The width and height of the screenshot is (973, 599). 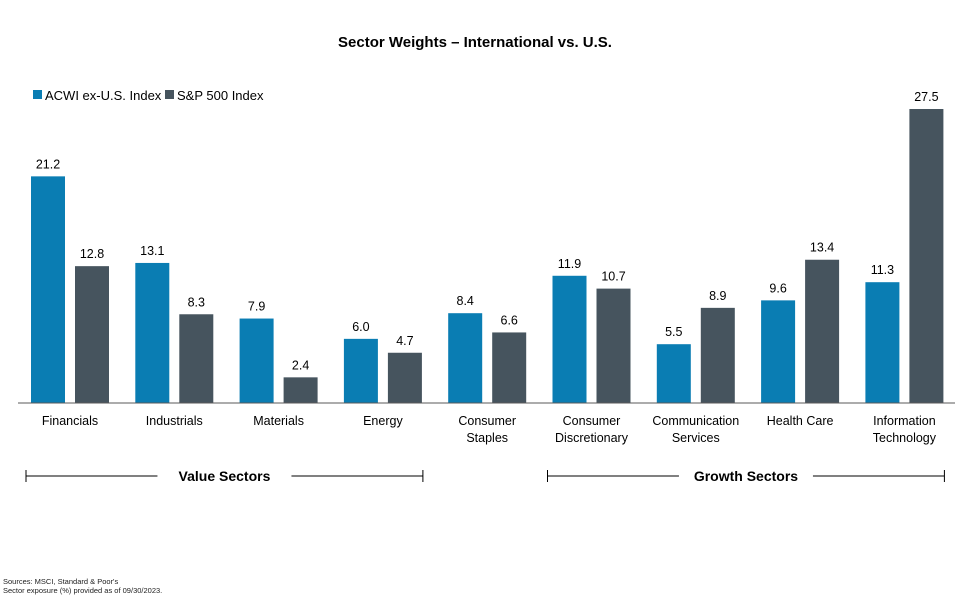 I want to click on data-label-sp500-2: 2.4, so click(x=300, y=365).